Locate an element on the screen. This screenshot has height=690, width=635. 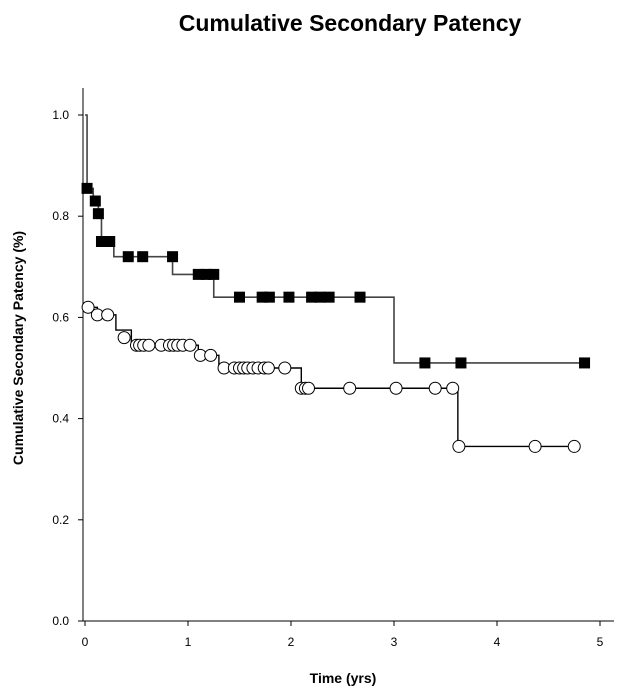
y-tick-label: 0.8 is located at coordinates (60, 216).